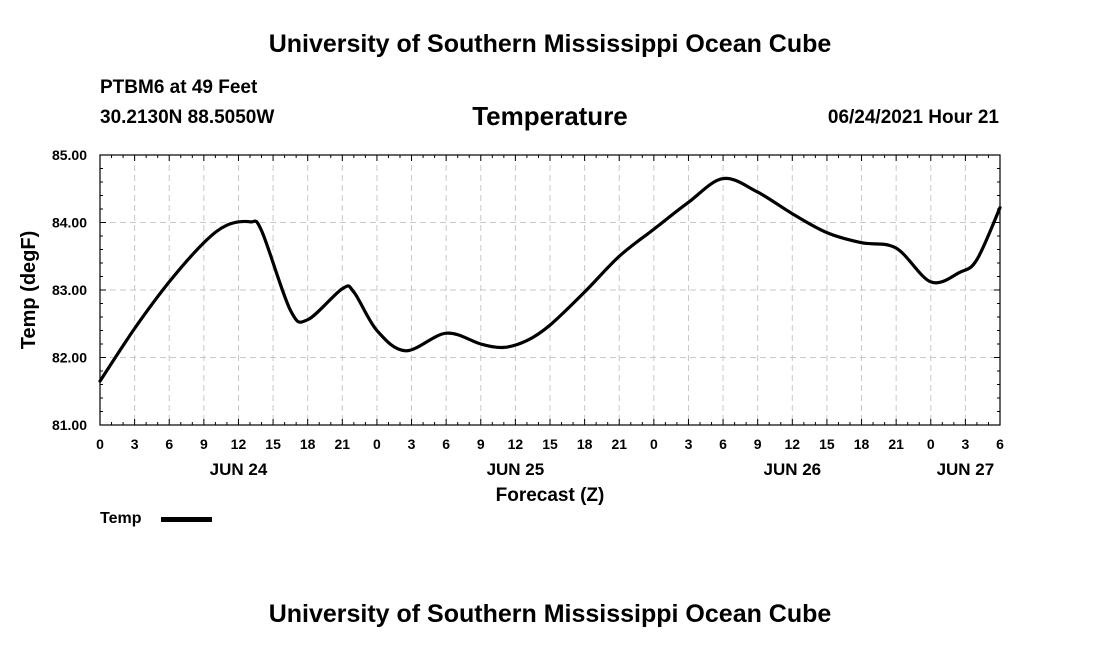 The image size is (1100, 650). What do you see at coordinates (69, 223) in the screenshot?
I see `y-tick-label: 84.00` at bounding box center [69, 223].